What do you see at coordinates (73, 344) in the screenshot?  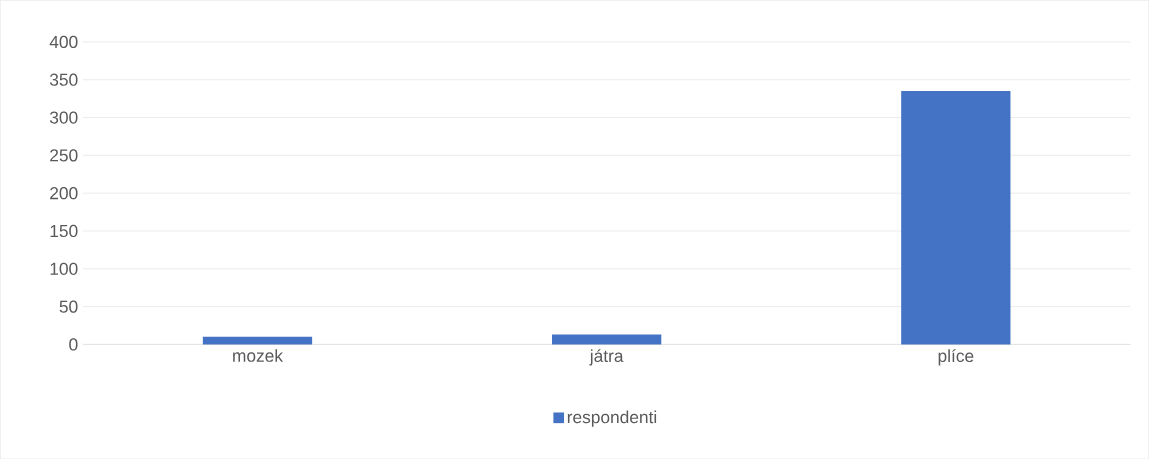 I see `y-tick-label: 0` at bounding box center [73, 344].